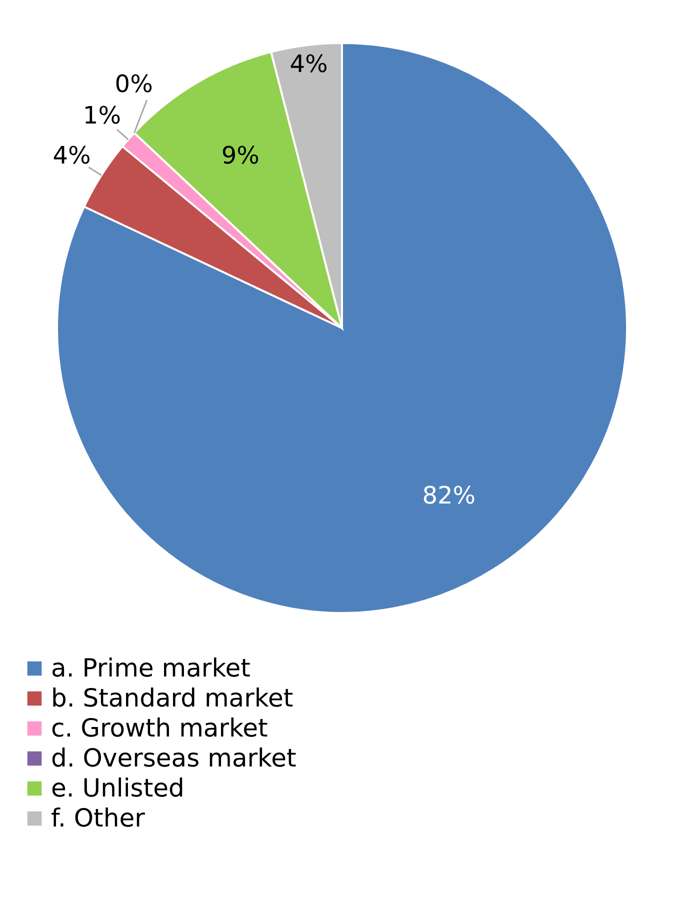  Describe the element at coordinates (133, 84) in the screenshot. I see `text: 0%` at that location.